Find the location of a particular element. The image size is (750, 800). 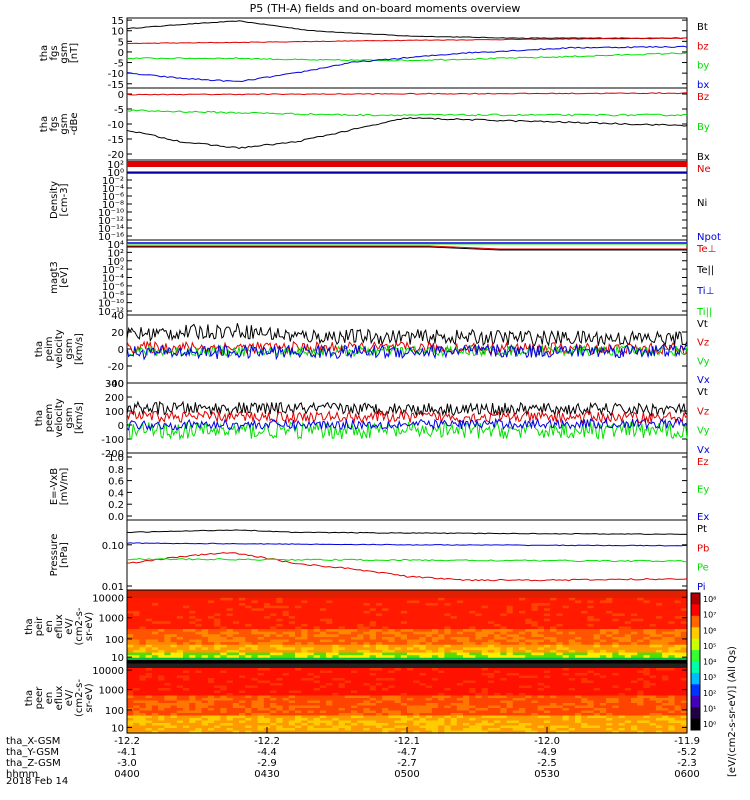

legend-label: Vy is located at coordinates (703, 361).